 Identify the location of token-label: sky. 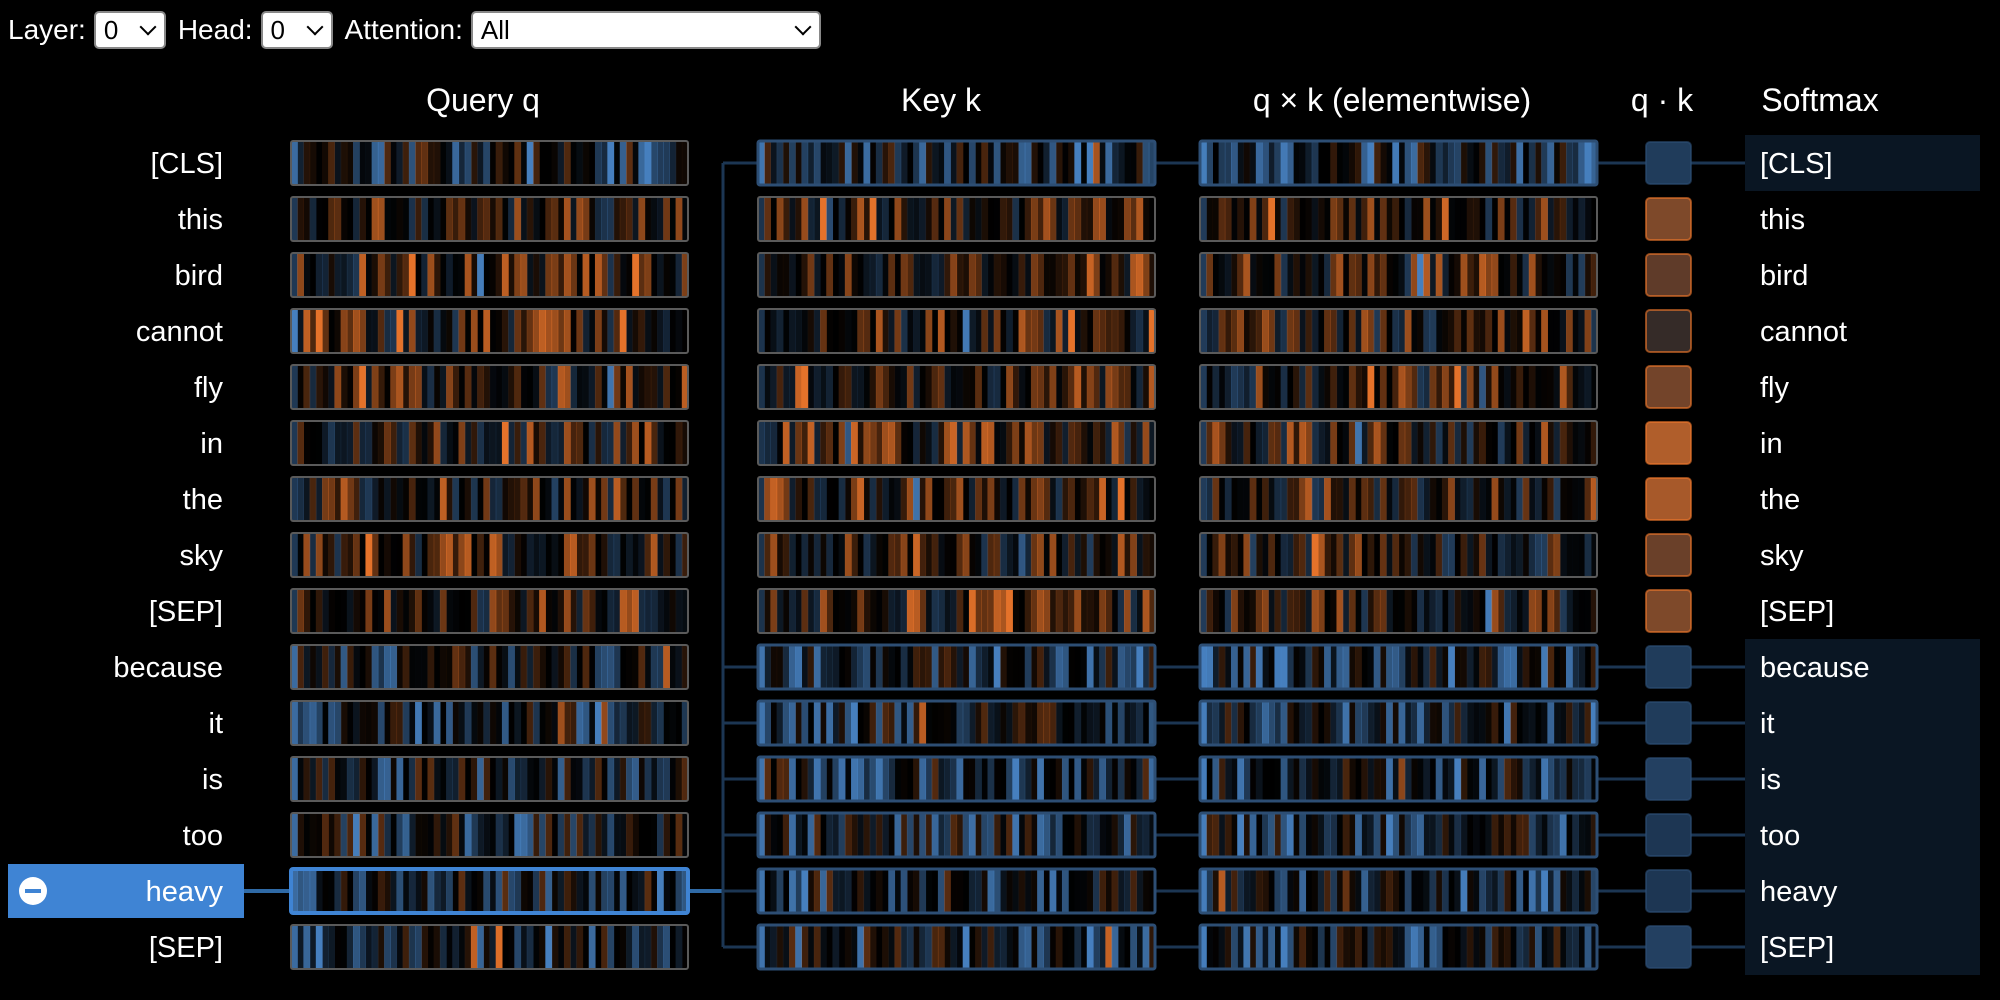
(202, 556).